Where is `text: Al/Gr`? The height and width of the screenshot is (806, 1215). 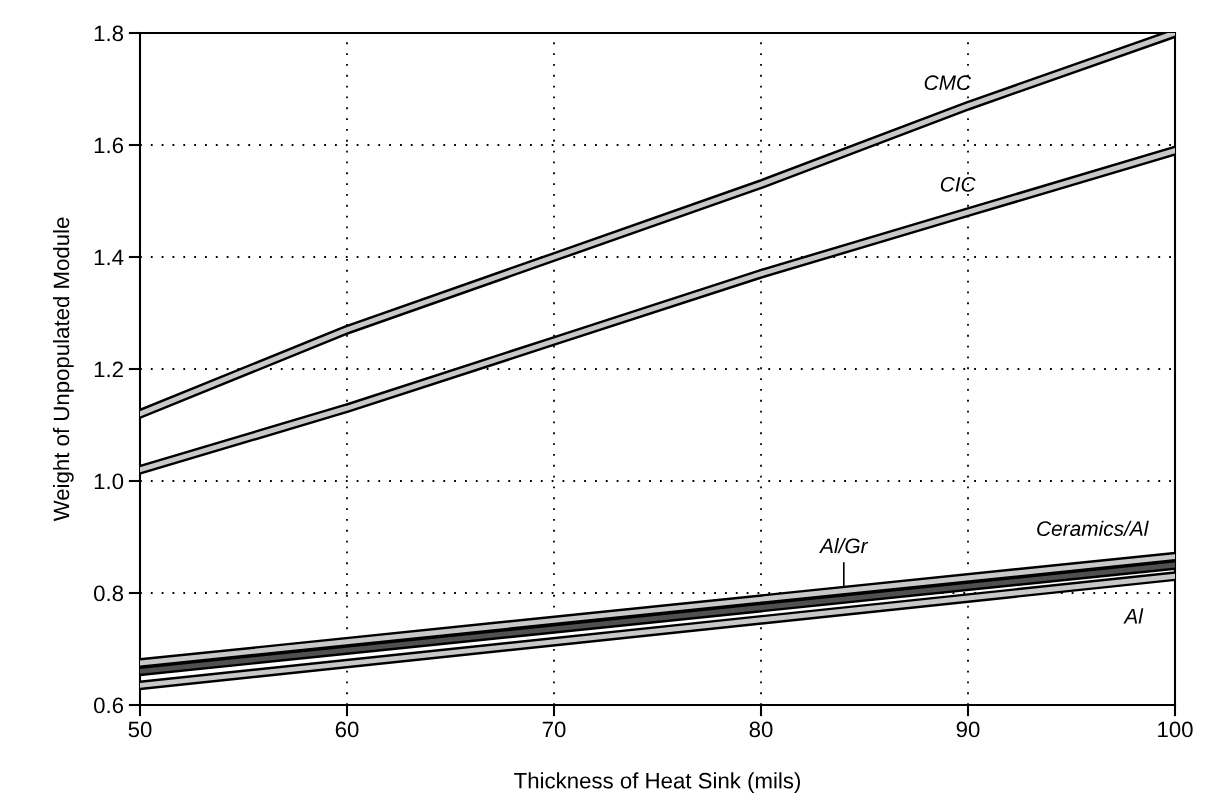 text: Al/Gr is located at coordinates (844, 545).